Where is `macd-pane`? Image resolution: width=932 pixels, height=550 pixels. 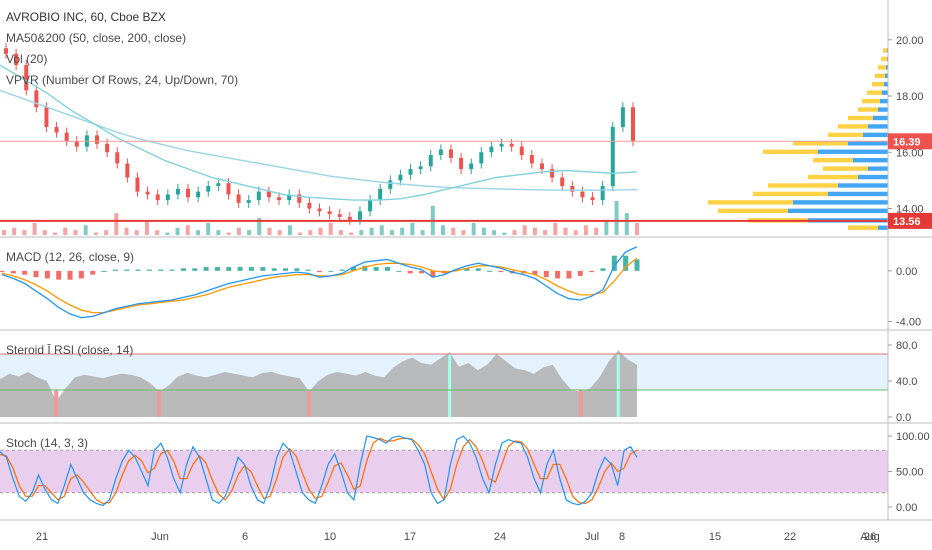
macd-pane is located at coordinates (320, 282).